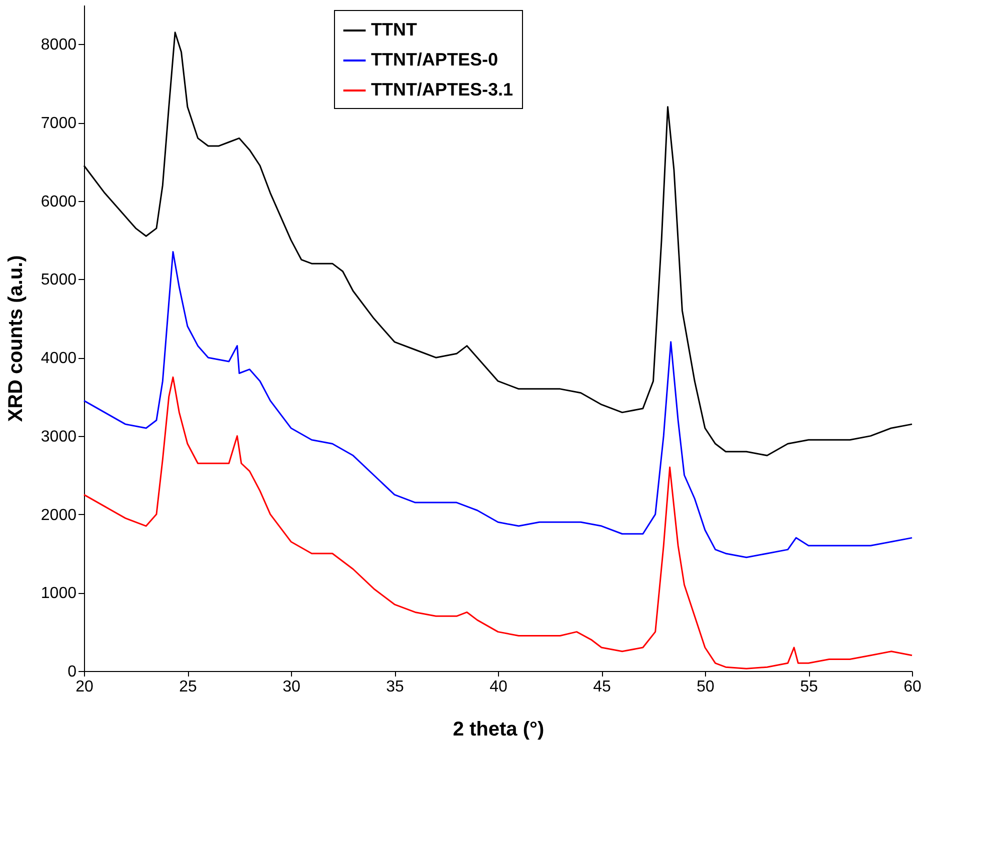  I want to click on y-tick-label: 0, so click(72, 672).